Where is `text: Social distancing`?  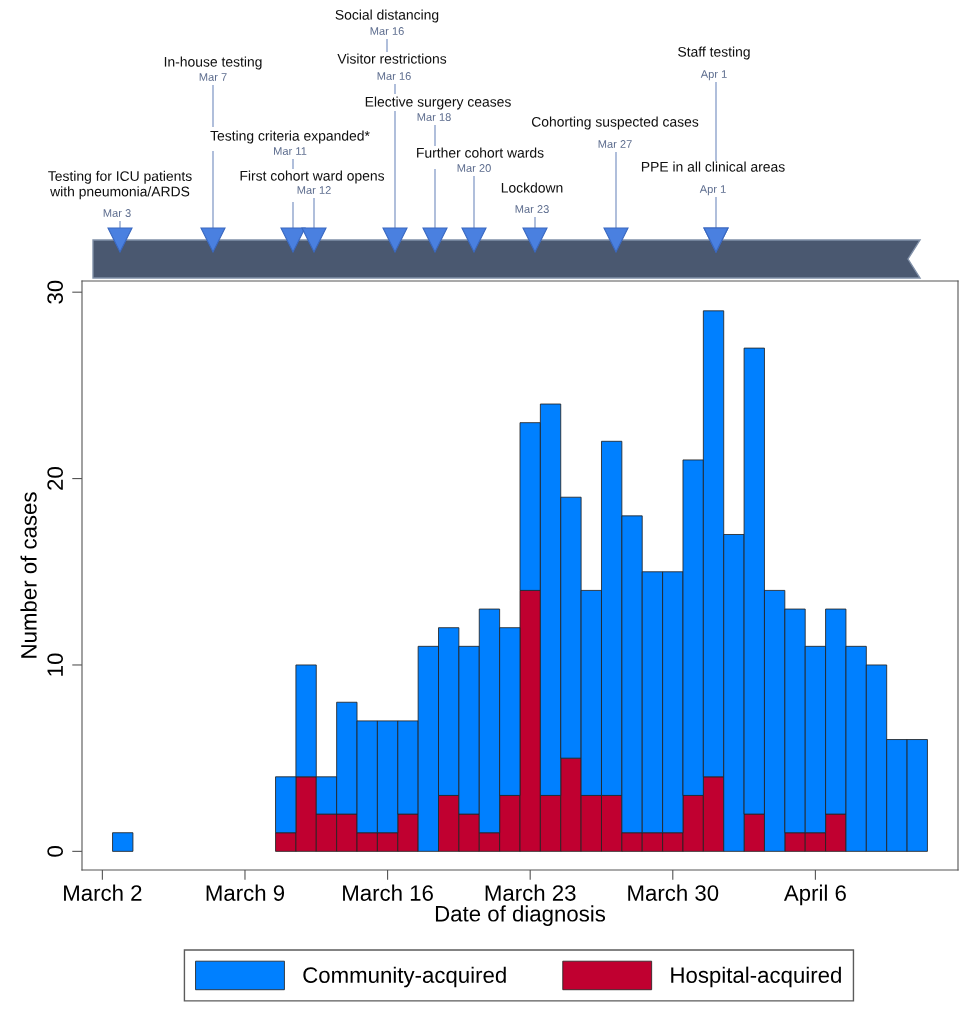 text: Social distancing is located at coordinates (387, 16).